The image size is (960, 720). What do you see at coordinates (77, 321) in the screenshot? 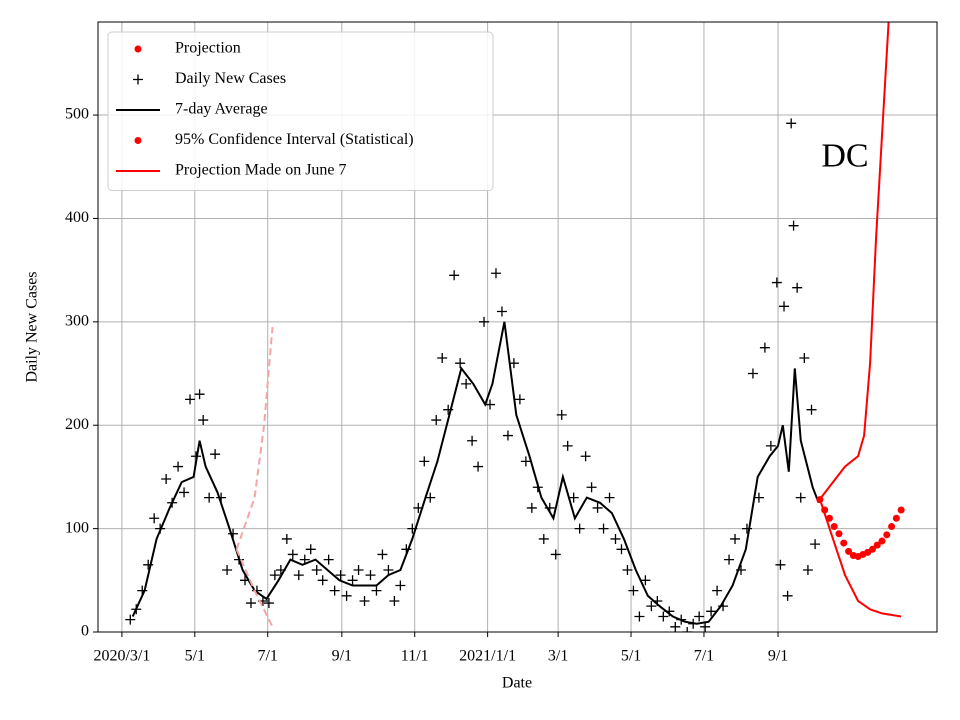
I see `y-tick-label: 300` at bounding box center [77, 321].